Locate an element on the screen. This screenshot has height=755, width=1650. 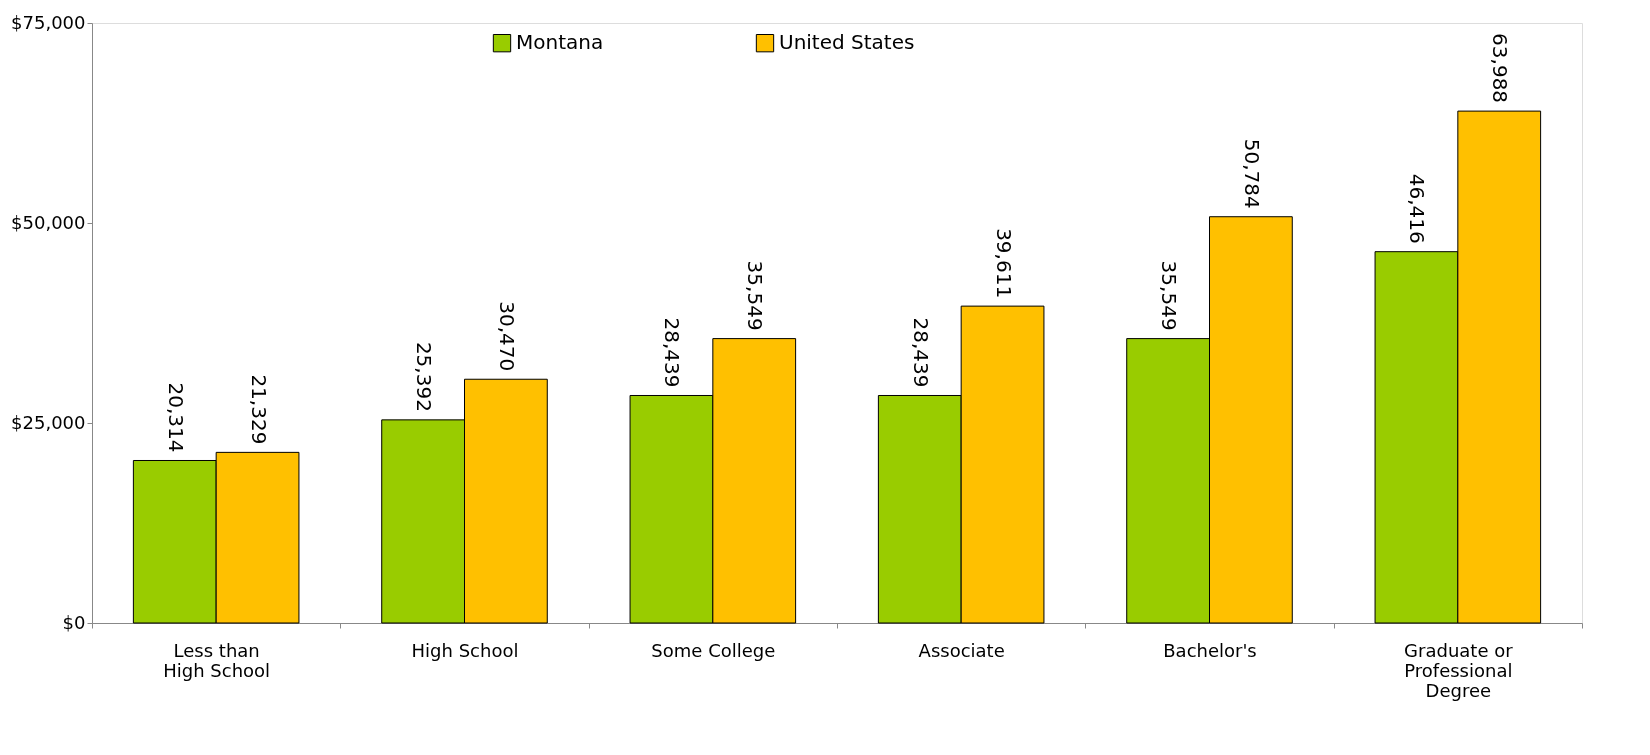
data-label: 30,470 is located at coordinates (506, 336).